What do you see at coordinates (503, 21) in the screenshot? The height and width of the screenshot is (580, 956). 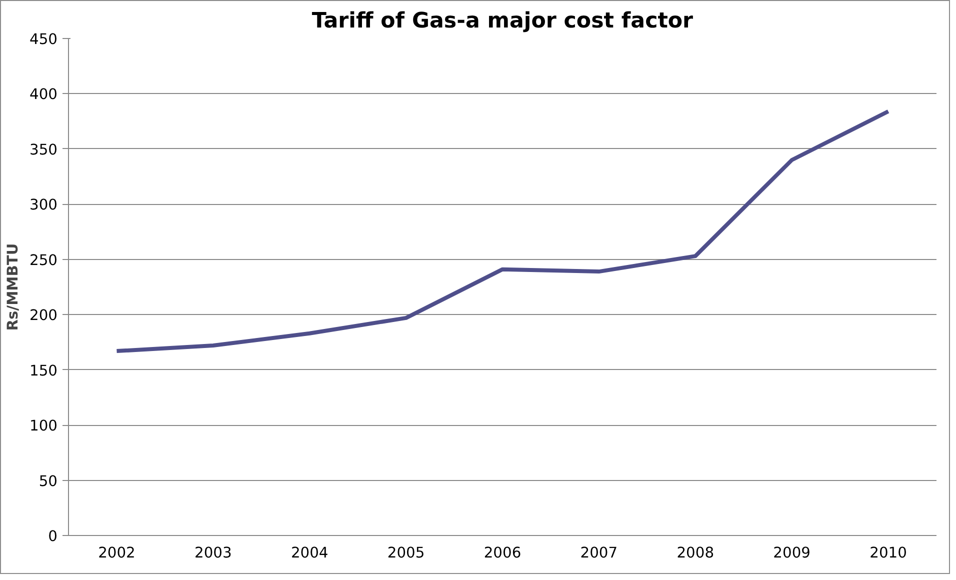 I see `chart-title: Tariff of Gas-a major cost factor` at bounding box center [503, 21].